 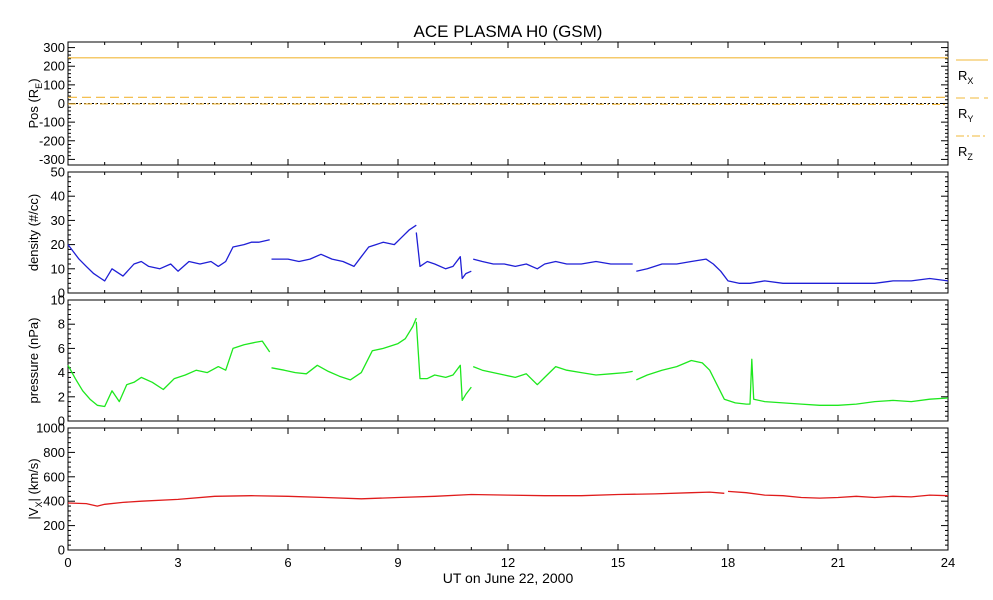 What do you see at coordinates (39, 505) in the screenshot?
I see `y-axis-label-sub: X` at bounding box center [39, 505].